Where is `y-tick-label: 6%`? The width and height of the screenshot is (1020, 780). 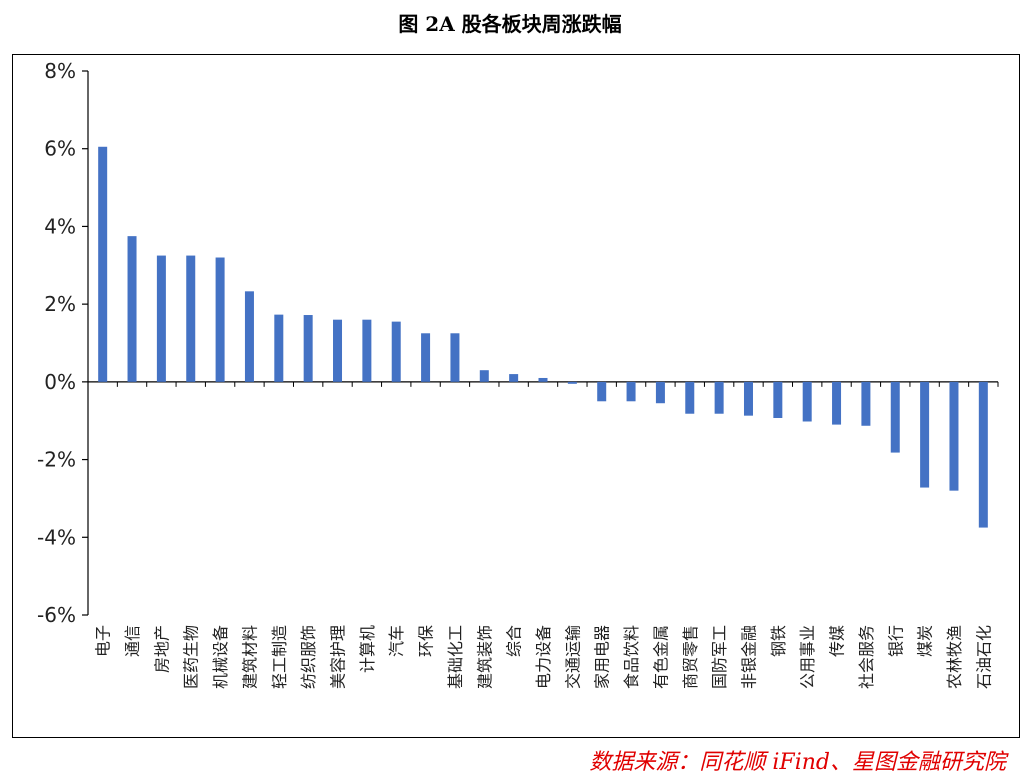
y-tick-label: 6% is located at coordinates (60, 149).